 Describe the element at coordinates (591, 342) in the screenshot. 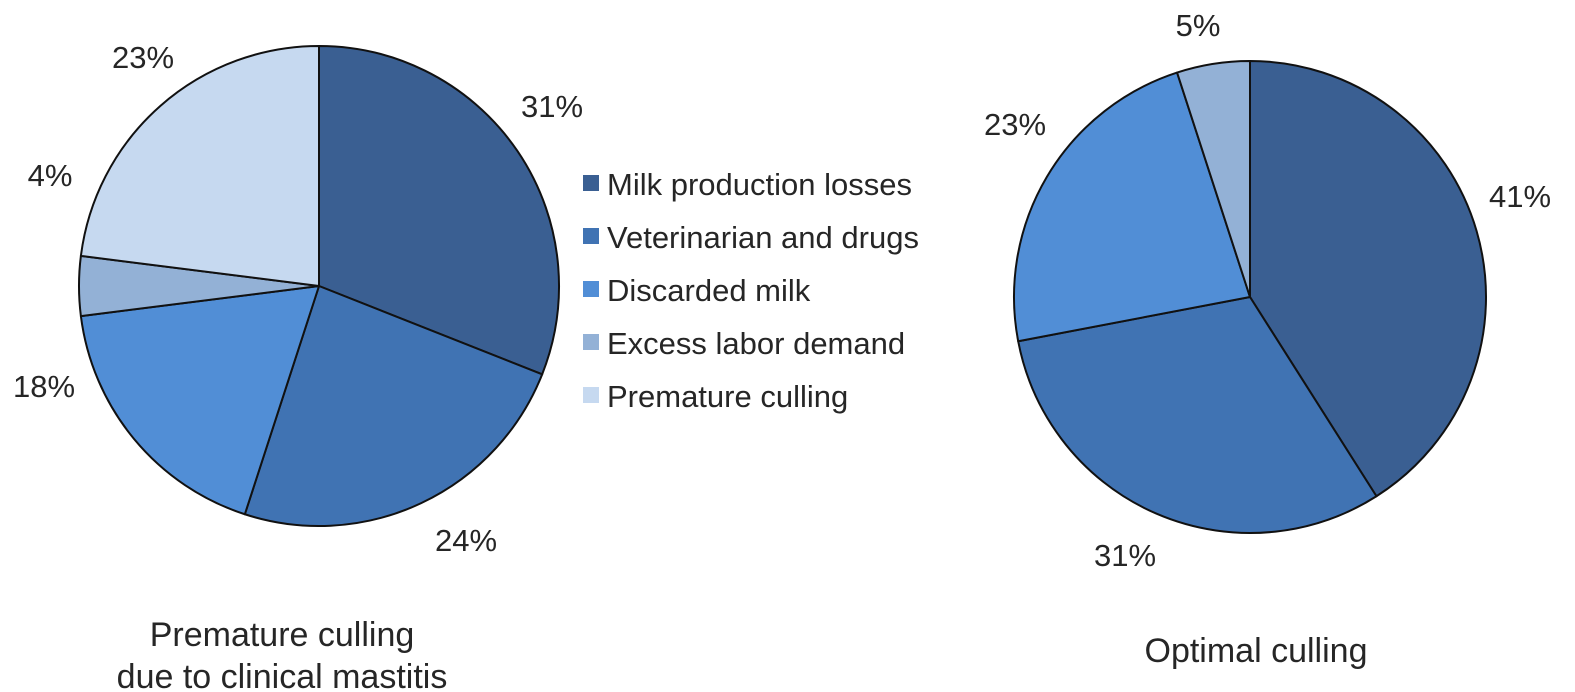

I see `legend-swatch-excess-labor-demand` at that location.